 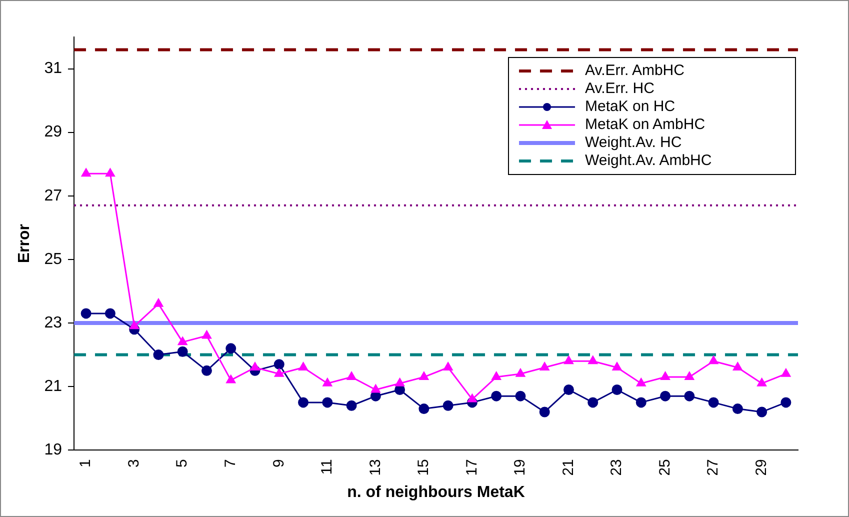 I want to click on x-tick-label: 29, so click(x=761, y=467).